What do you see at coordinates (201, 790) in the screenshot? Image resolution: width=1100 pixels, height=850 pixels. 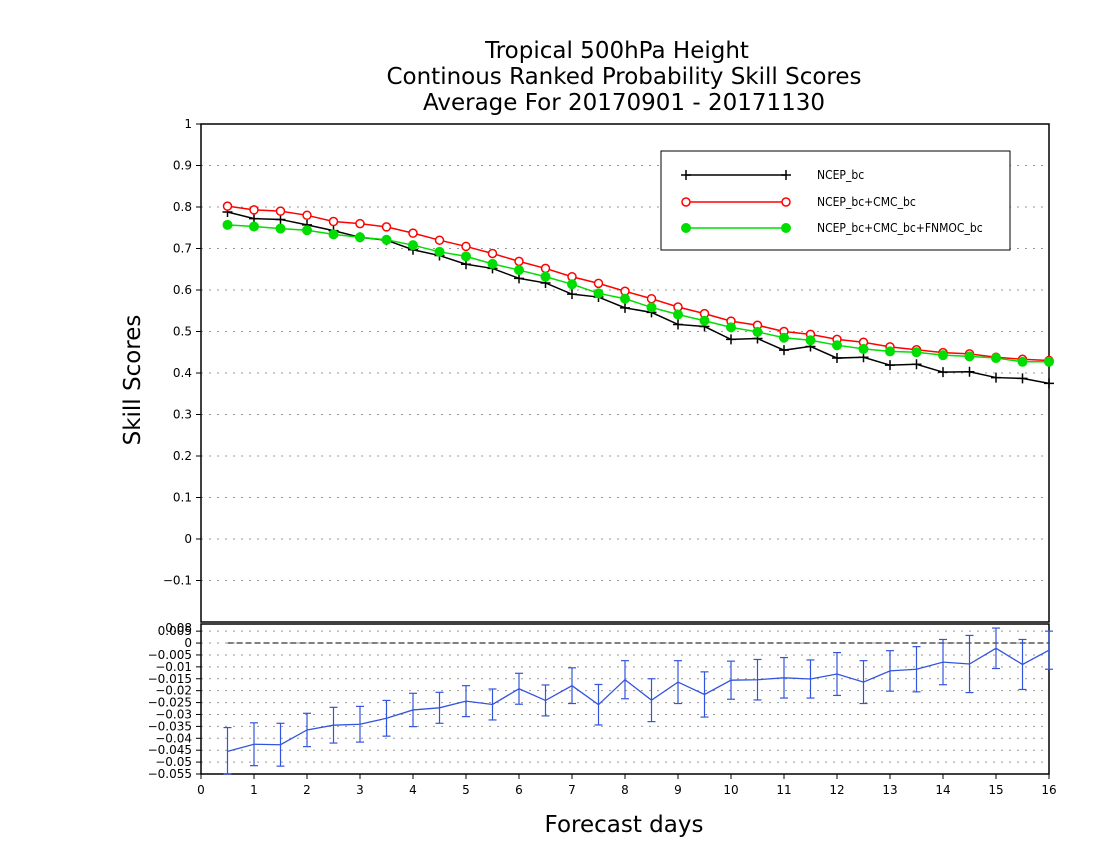 I see `x-tick-label: 0` at bounding box center [201, 790].